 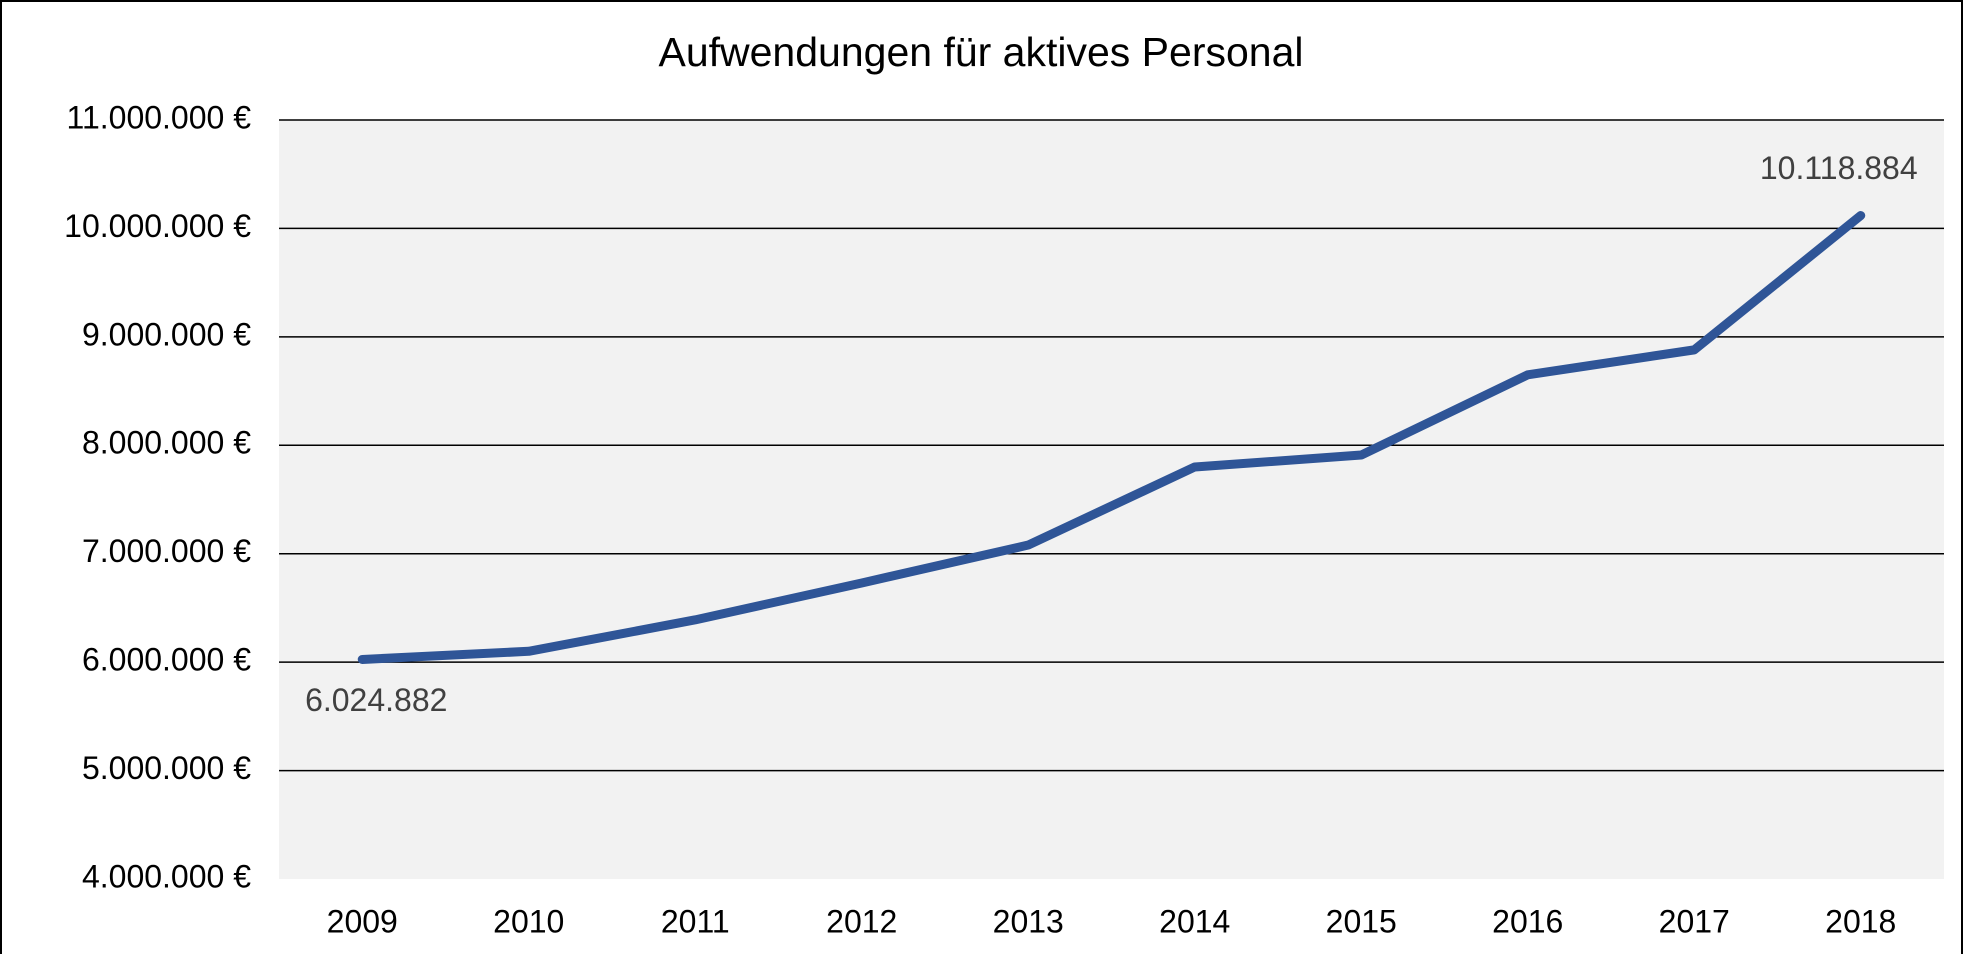 What do you see at coordinates (1028, 921) in the screenshot?
I see `x-tick-label: 2013` at bounding box center [1028, 921].